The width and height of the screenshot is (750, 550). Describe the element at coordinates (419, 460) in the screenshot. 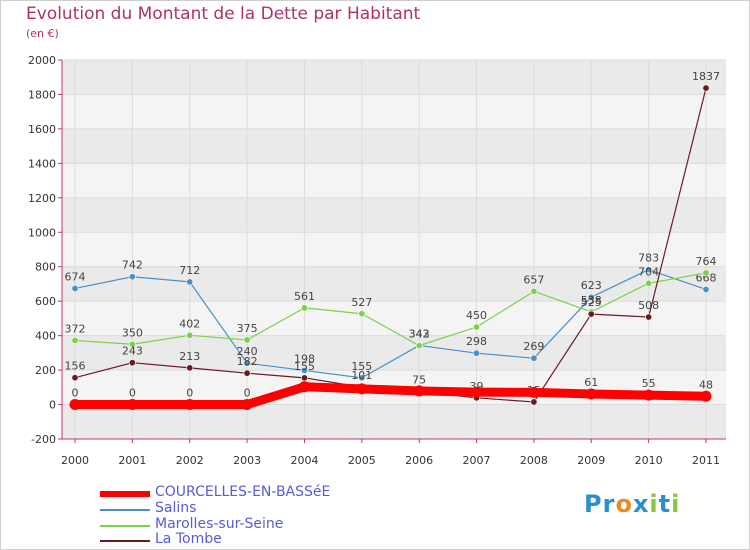

I see `x-tick-label: 2006` at that location.